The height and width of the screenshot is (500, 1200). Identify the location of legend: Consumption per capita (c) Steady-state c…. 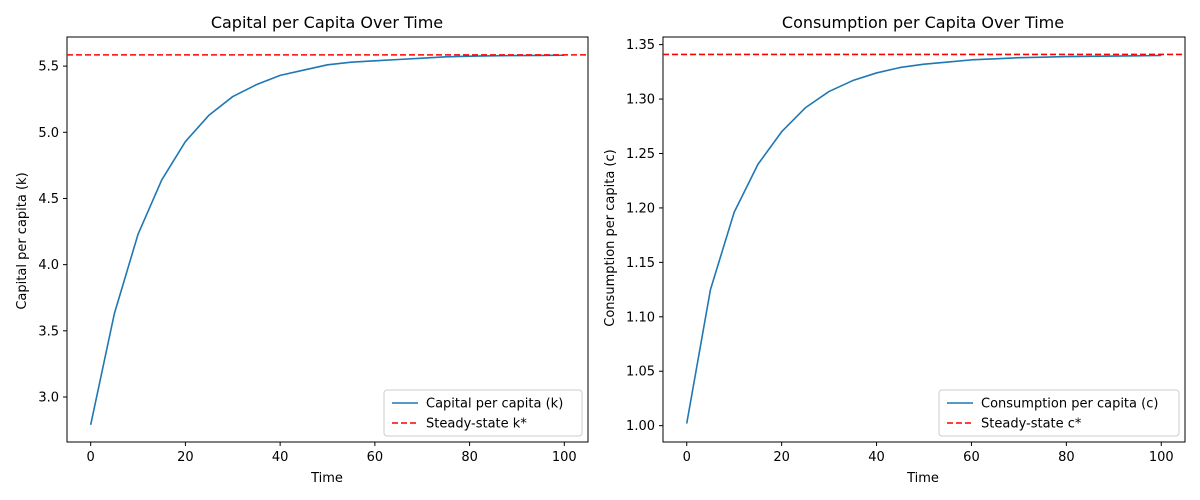
(1059, 413).